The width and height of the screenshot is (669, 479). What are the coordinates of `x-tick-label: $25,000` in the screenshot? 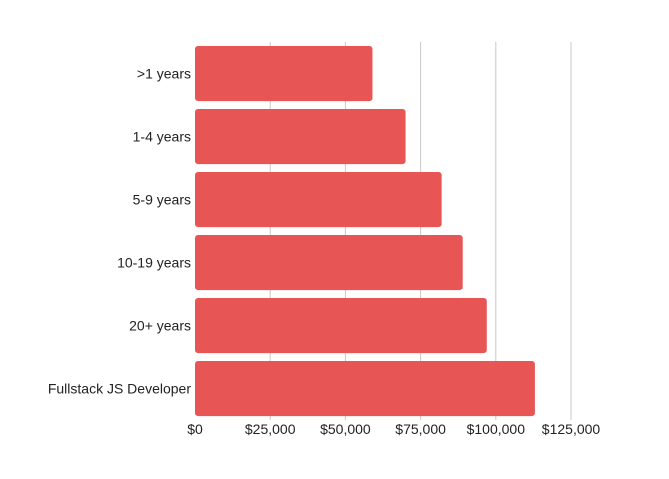 It's located at (270, 429).